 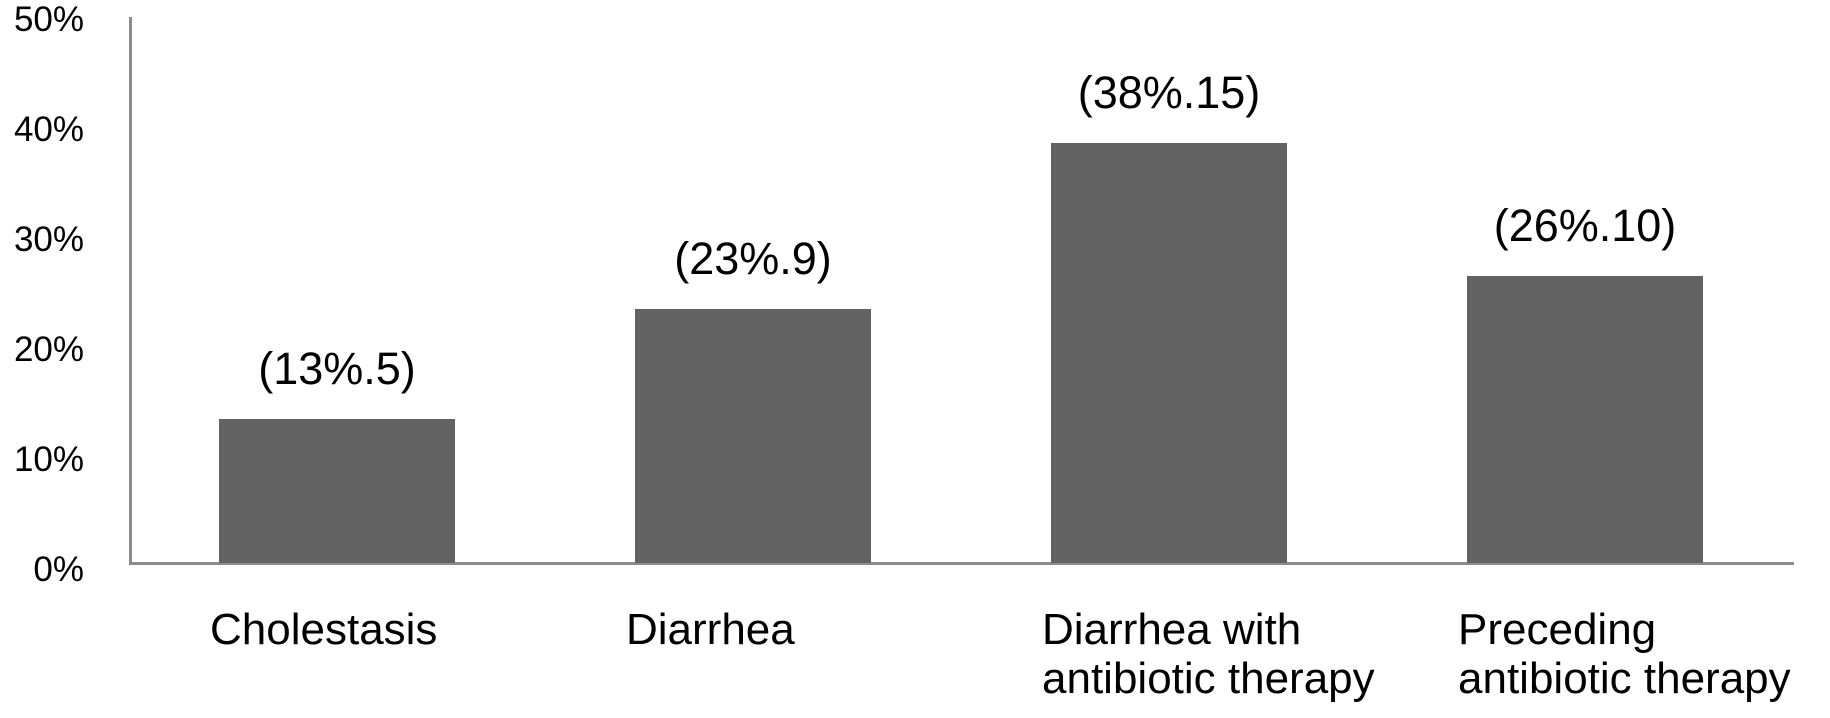 What do you see at coordinates (753, 258) in the screenshot?
I see `bar-data-label: (23%.9)` at bounding box center [753, 258].